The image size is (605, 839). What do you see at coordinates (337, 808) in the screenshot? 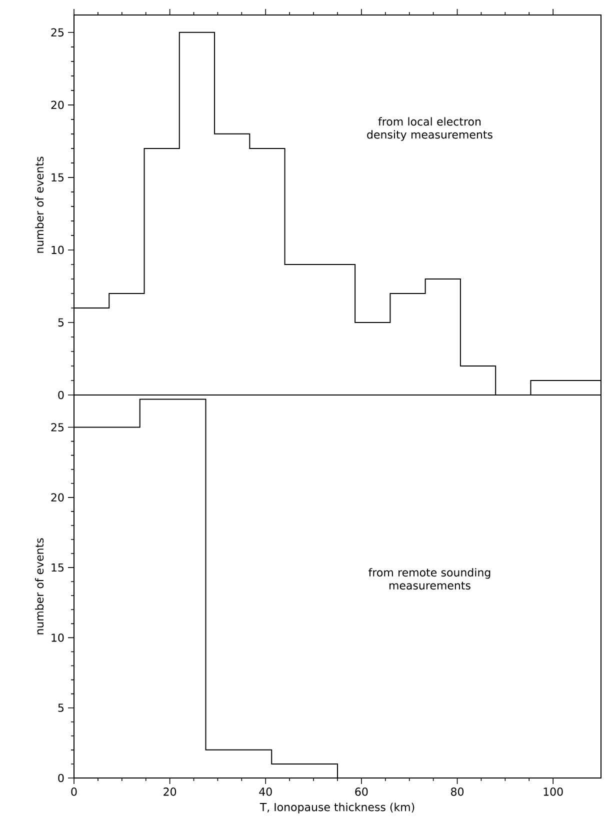
I see `x-axis-title: T, Ionopause thickness (km)` at bounding box center [337, 808].